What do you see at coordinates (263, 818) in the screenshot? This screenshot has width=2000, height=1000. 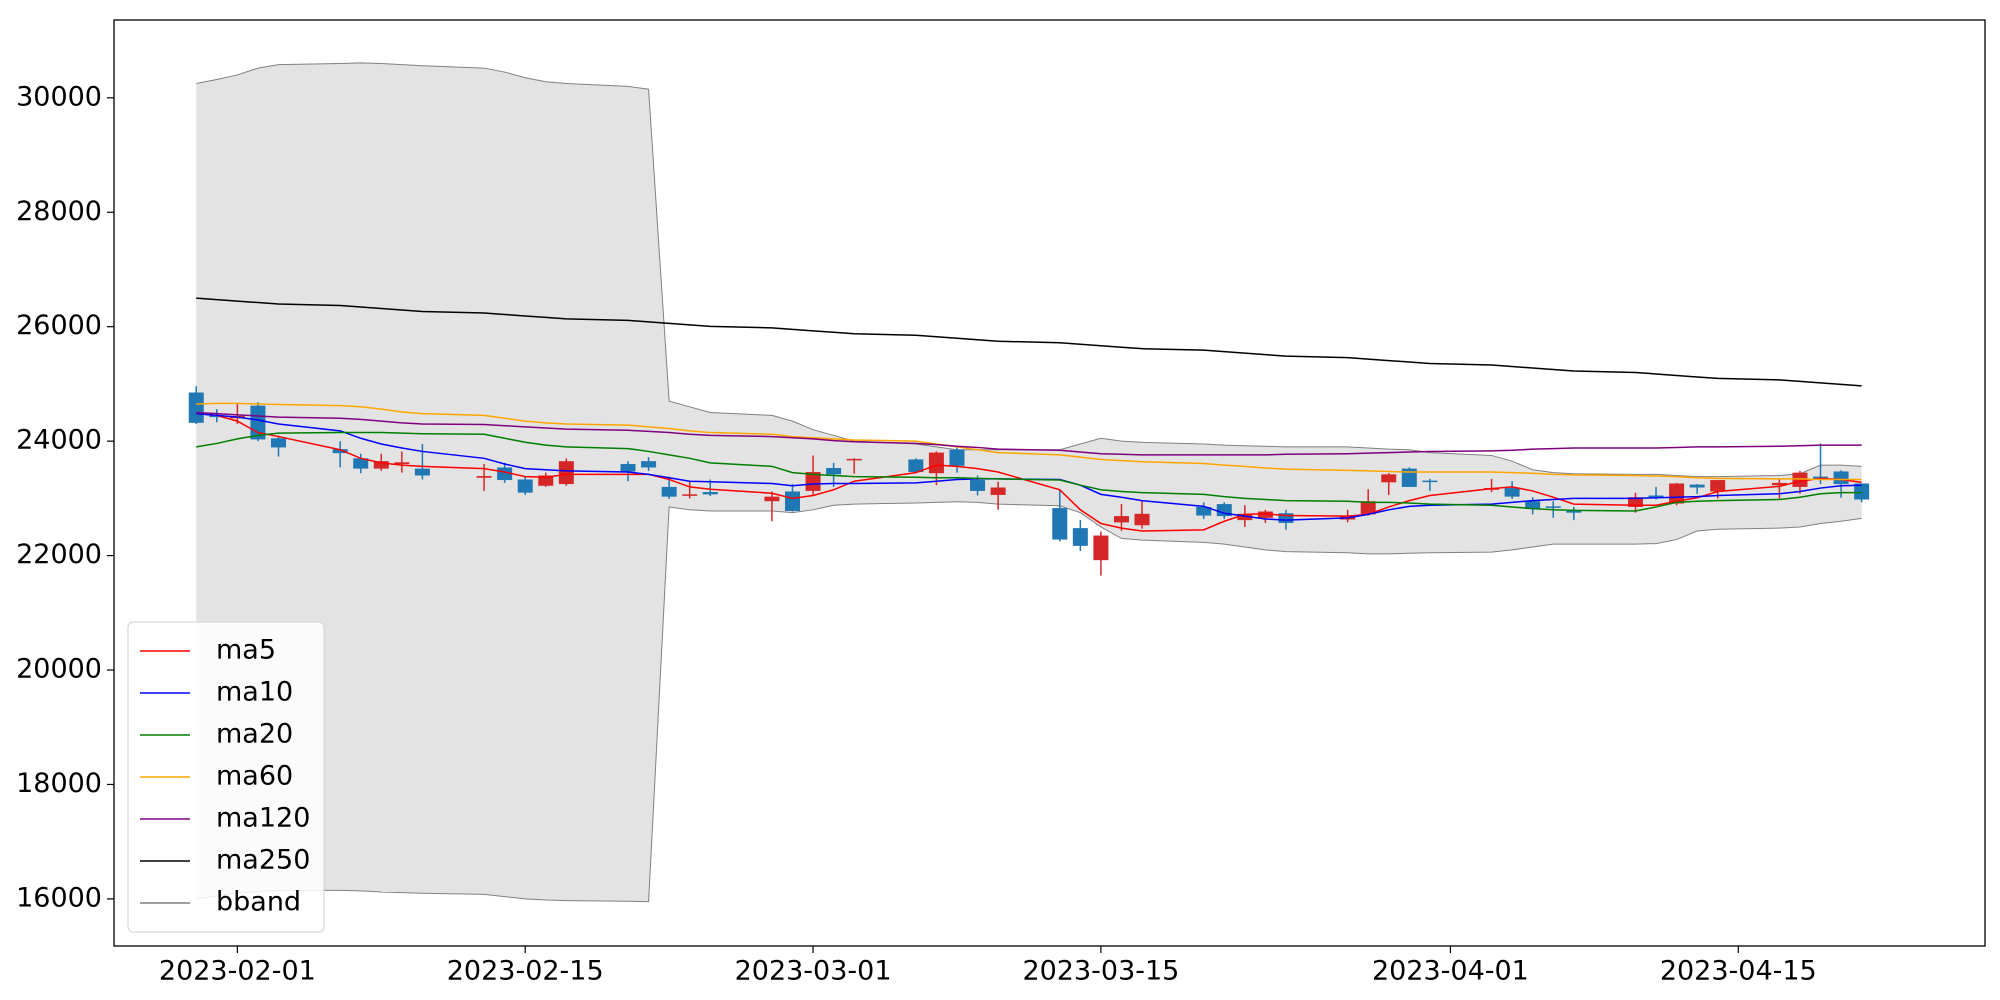 I see `legend-label: ma120` at bounding box center [263, 818].